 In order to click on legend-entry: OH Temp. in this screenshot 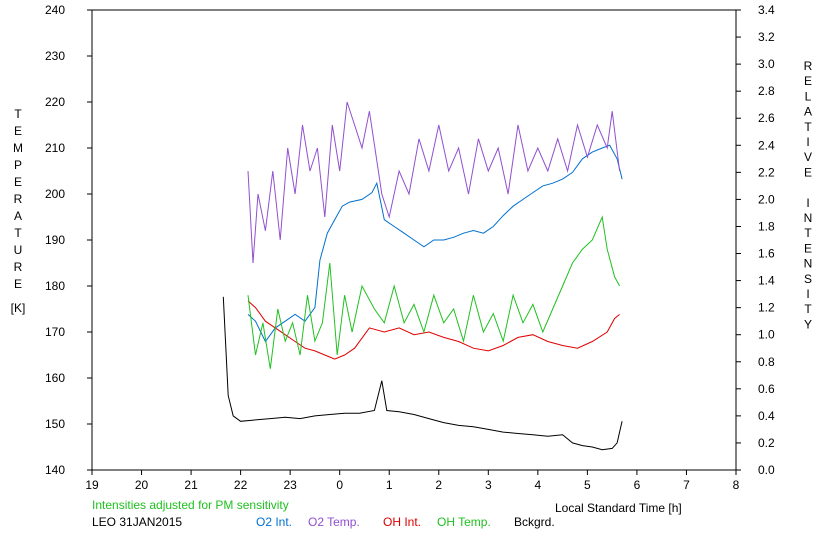, I will do `click(464, 522)`.